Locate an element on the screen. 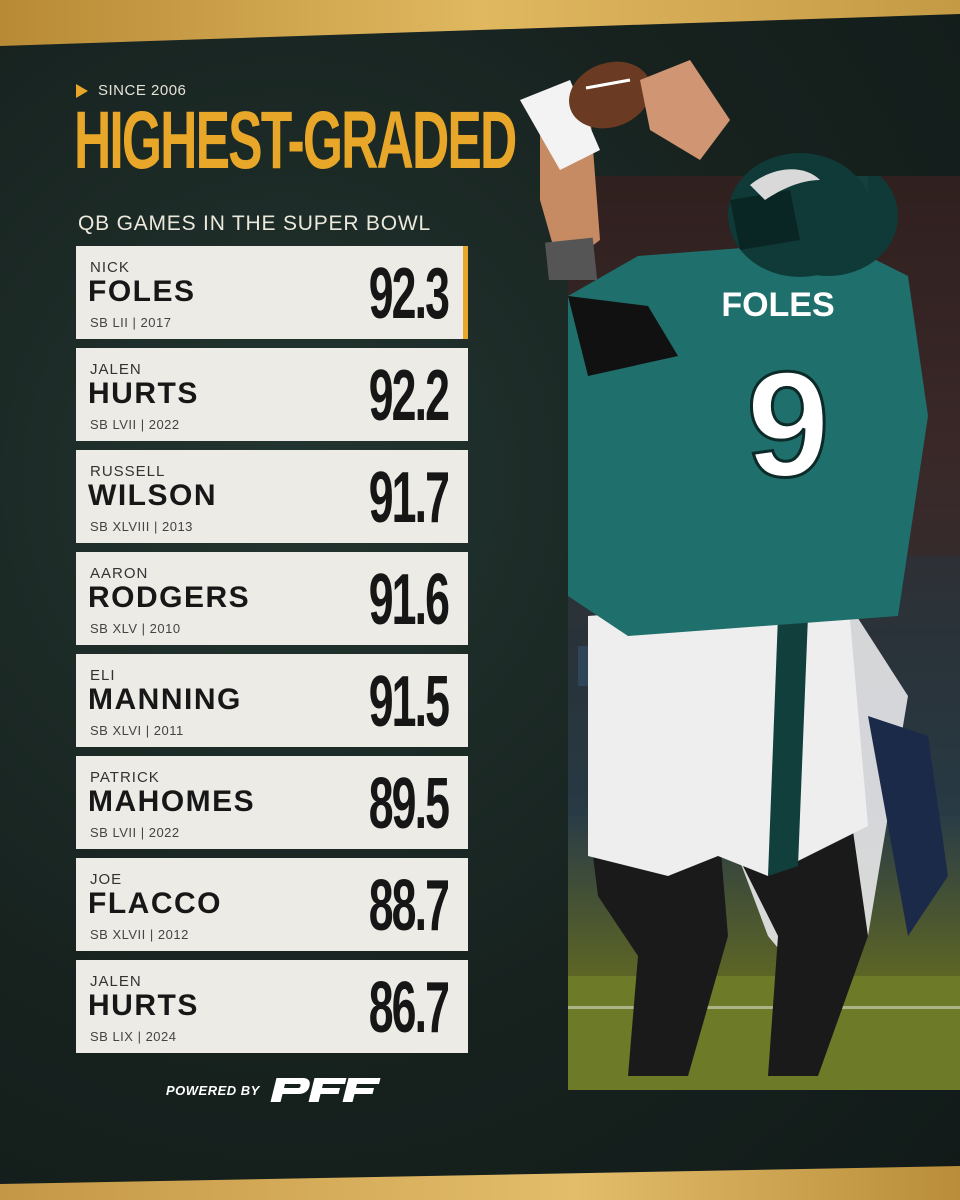 The height and width of the screenshot is (1200, 960). player-card: PATRICK MAHOMES SB LVII | 2022 89.5 is located at coordinates (272, 802).